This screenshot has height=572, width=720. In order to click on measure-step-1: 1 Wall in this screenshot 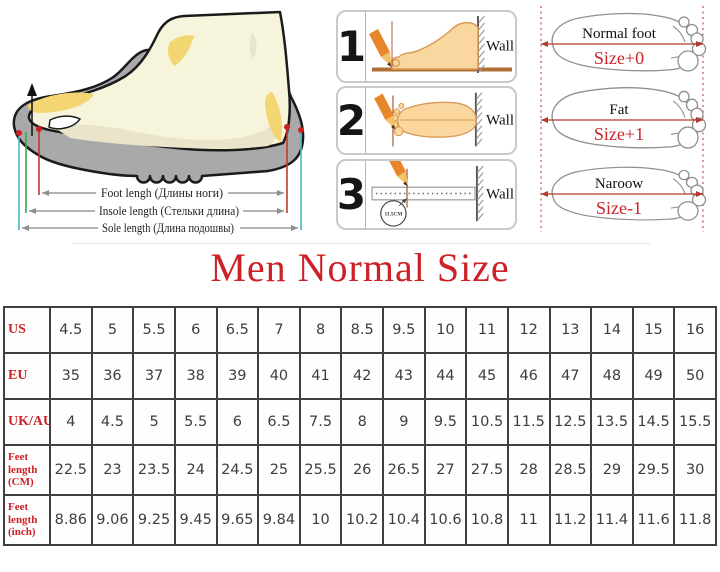, I will do `click(426, 46)`.